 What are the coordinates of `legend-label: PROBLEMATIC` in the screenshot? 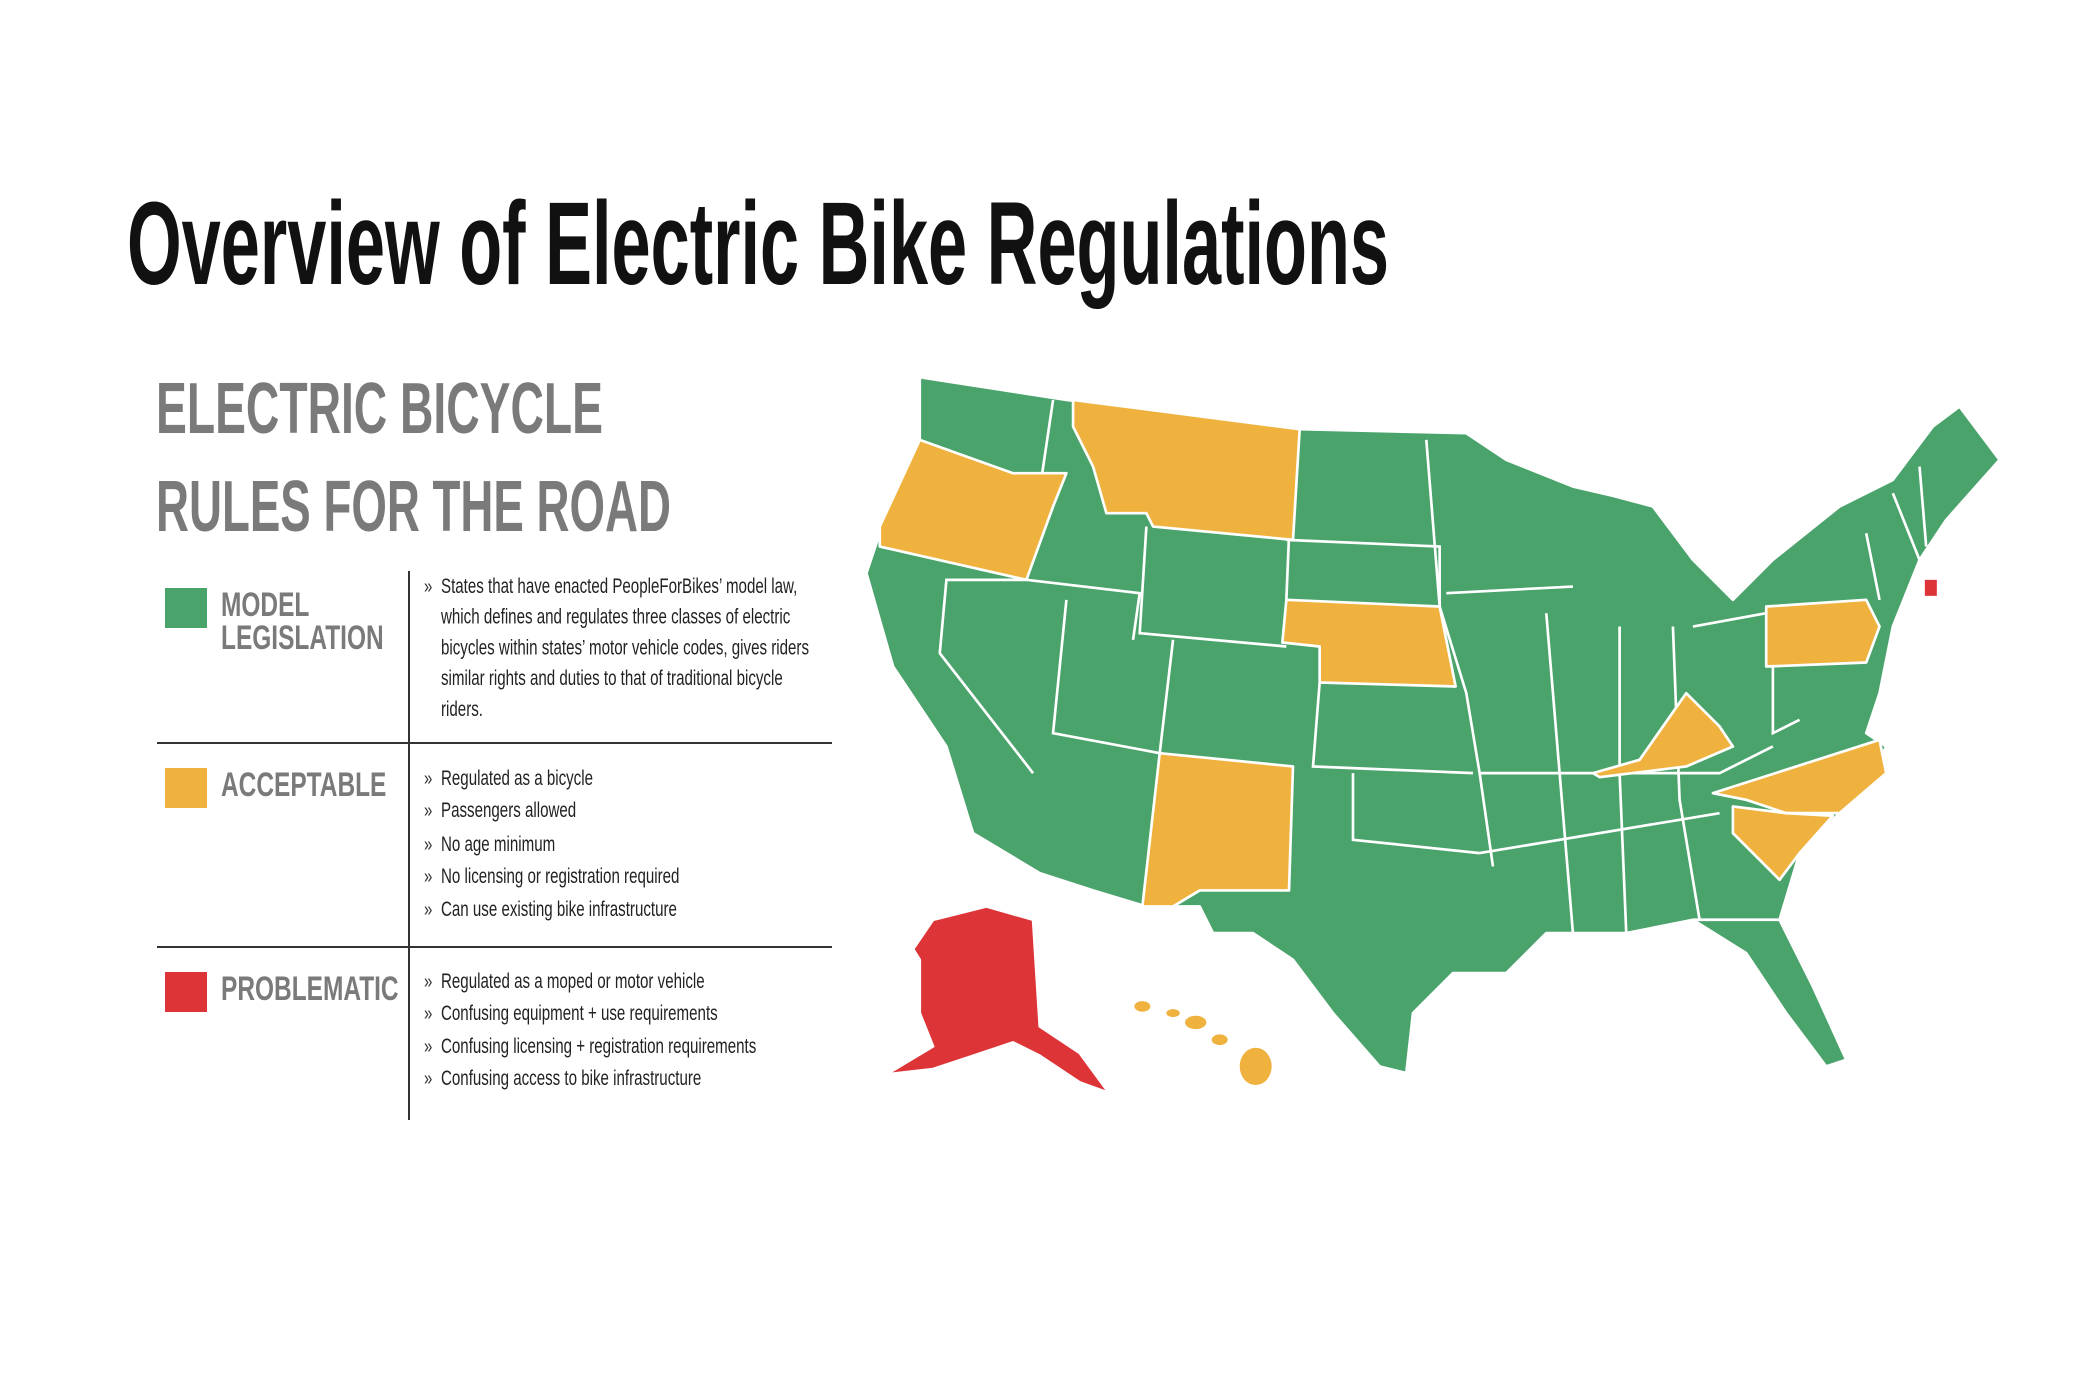 It's located at (310, 989).